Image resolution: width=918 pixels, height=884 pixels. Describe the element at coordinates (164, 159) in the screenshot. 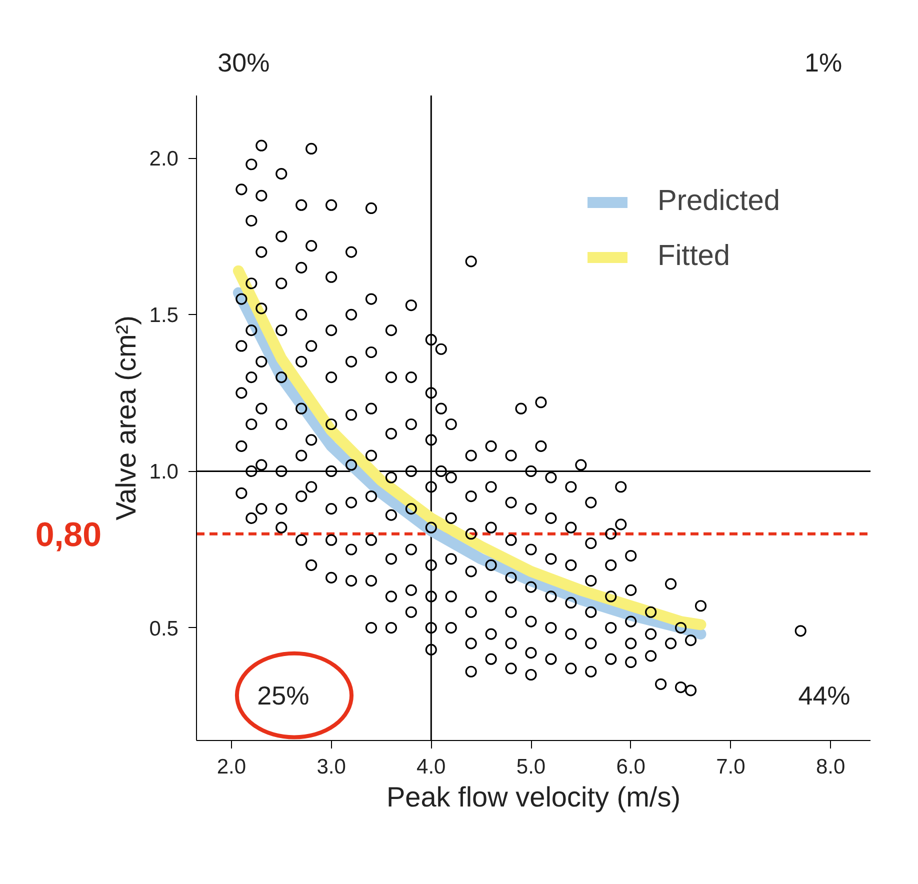

I see `y-tick-label: 2.0` at that location.